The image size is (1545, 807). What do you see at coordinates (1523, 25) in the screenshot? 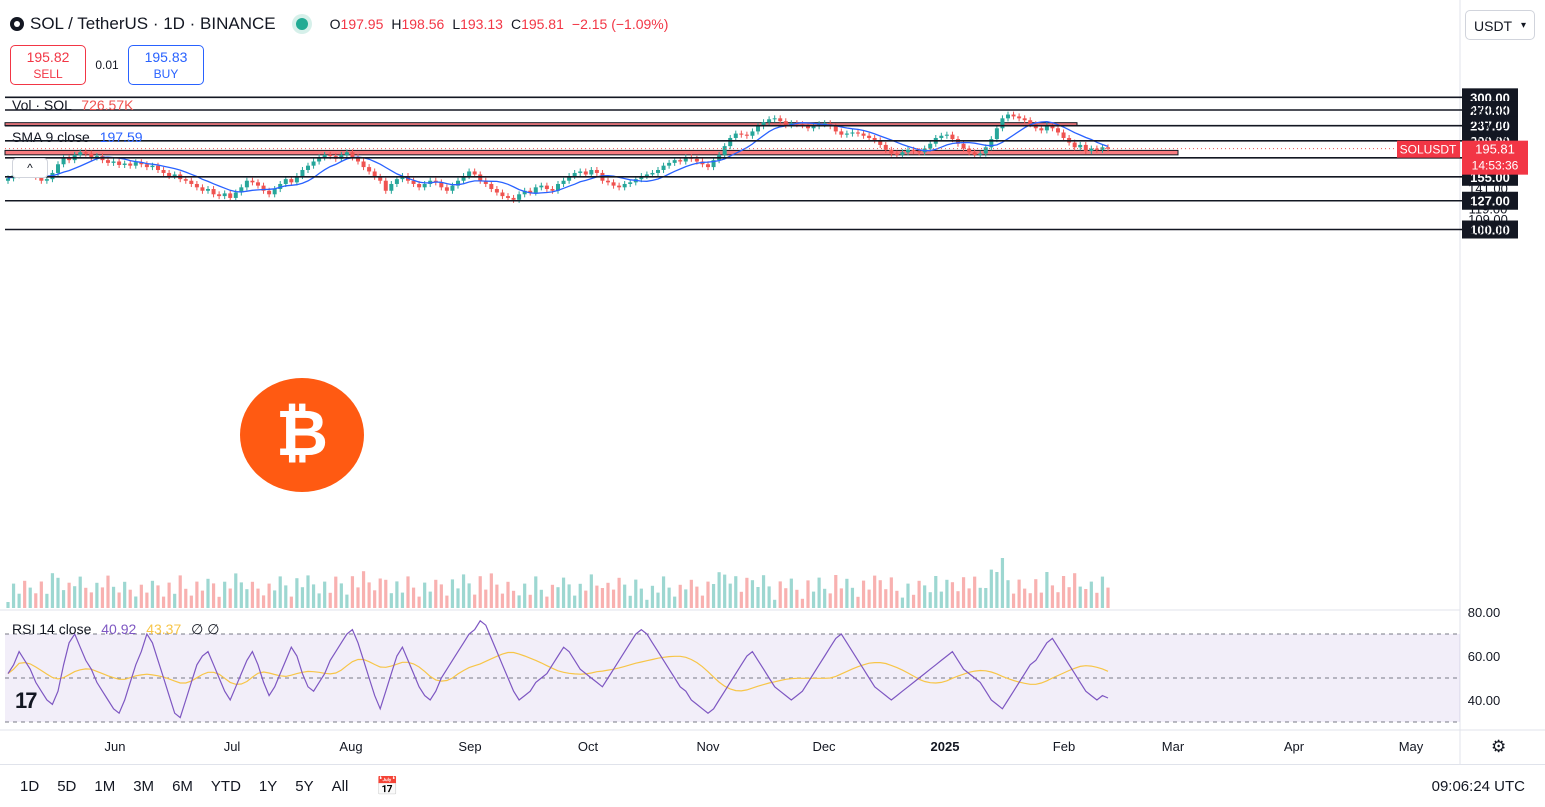
I see `chevron-down-icon: ▾` at bounding box center [1523, 25].